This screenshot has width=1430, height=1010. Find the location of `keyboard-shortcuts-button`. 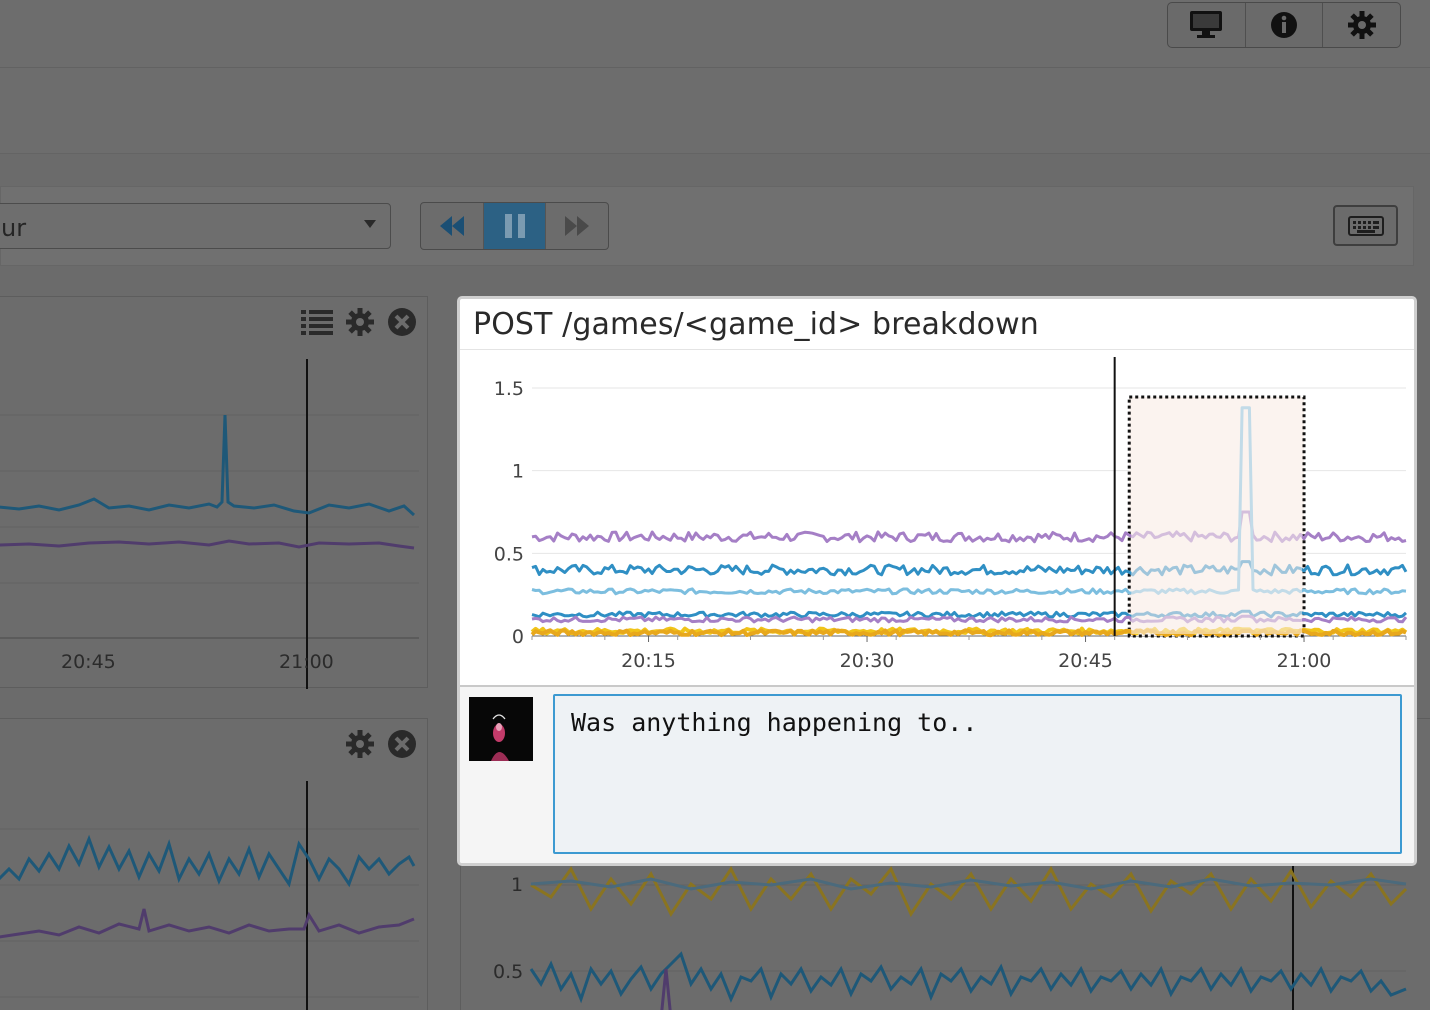

keyboard-shortcuts-button is located at coordinates (1365, 225).